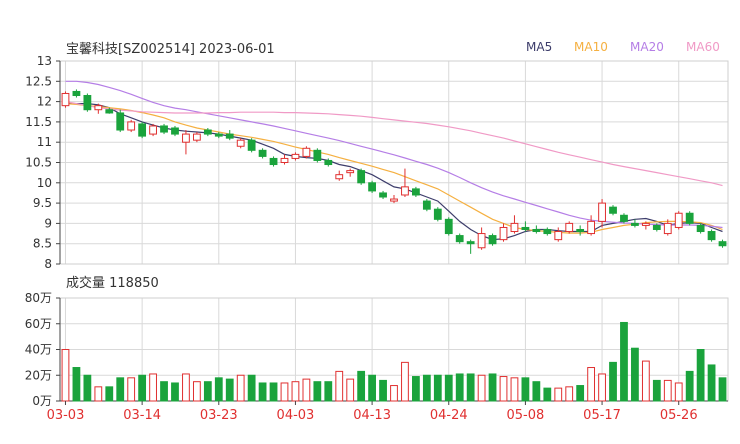 This screenshot has height=444, width=740. I want to click on legend: MA5 MA10 MA20 MA60, so click(623, 47).